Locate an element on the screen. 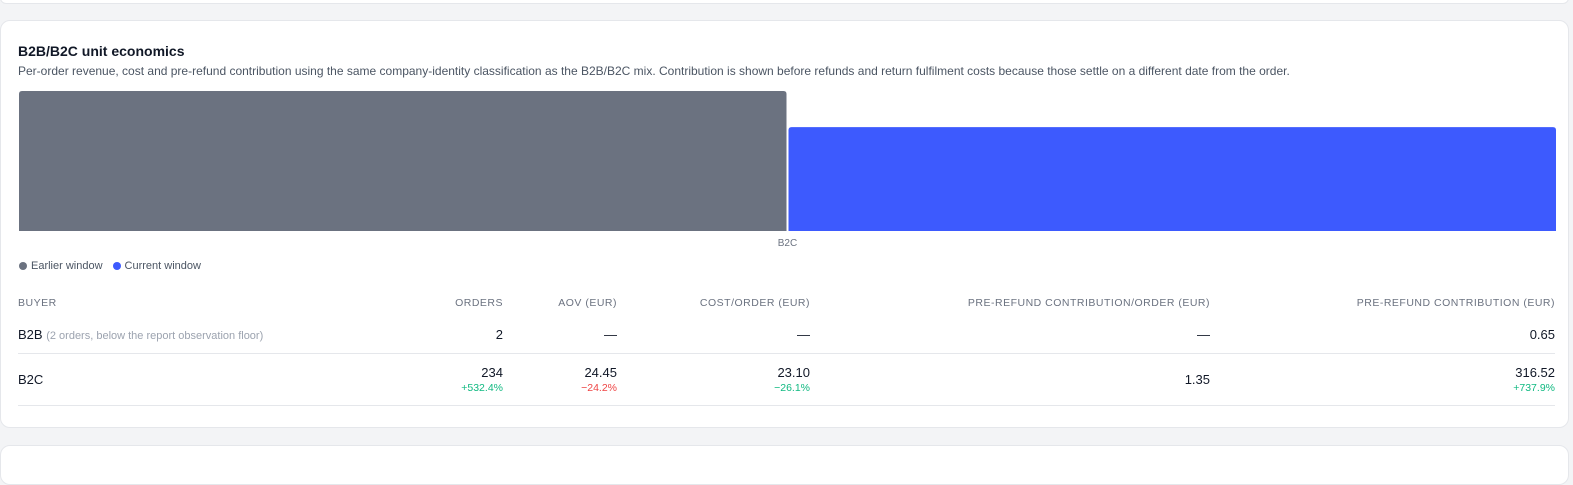 The height and width of the screenshot is (485, 1573). cost-per-order-delta: −26.1% is located at coordinates (792, 388).